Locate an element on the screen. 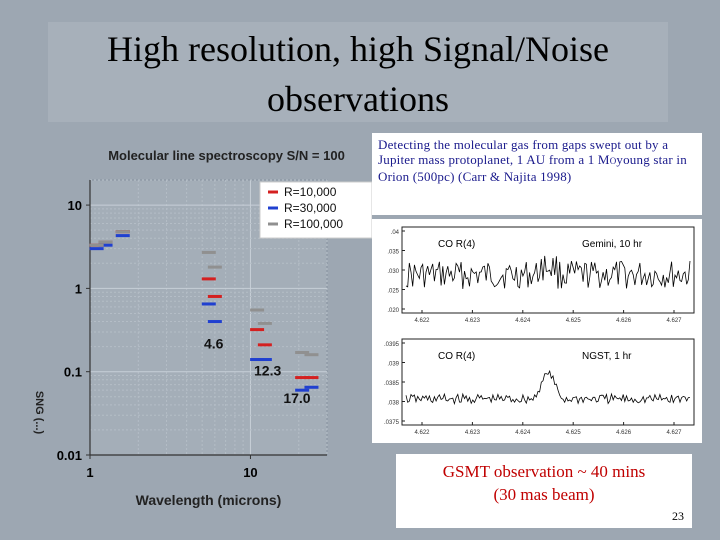 This screenshot has height=540, width=720. legend: R=10,000 R=30,000 R=100,000 is located at coordinates (315, 210).